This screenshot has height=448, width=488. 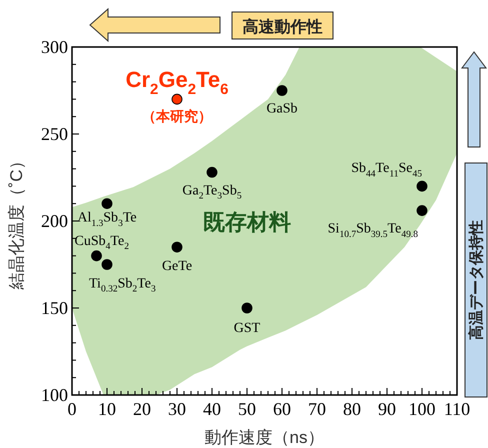 I want to click on x-tick-label: 60, so click(x=282, y=409).